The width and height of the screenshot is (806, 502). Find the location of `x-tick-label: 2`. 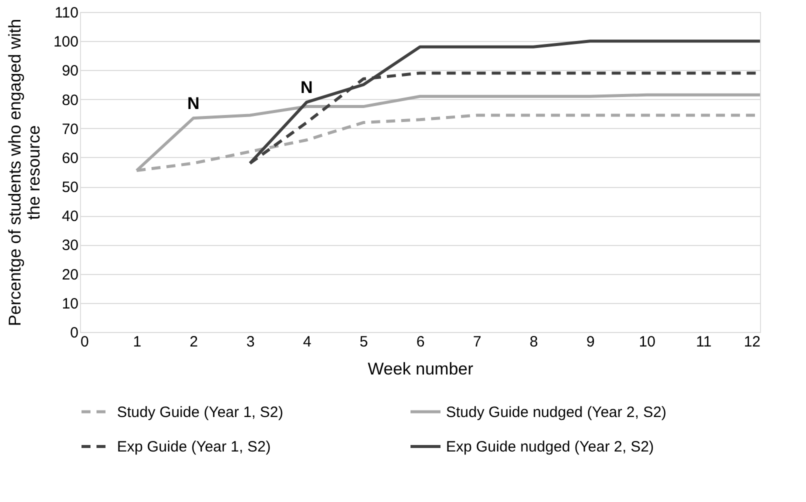

x-tick-label: 2 is located at coordinates (194, 342).